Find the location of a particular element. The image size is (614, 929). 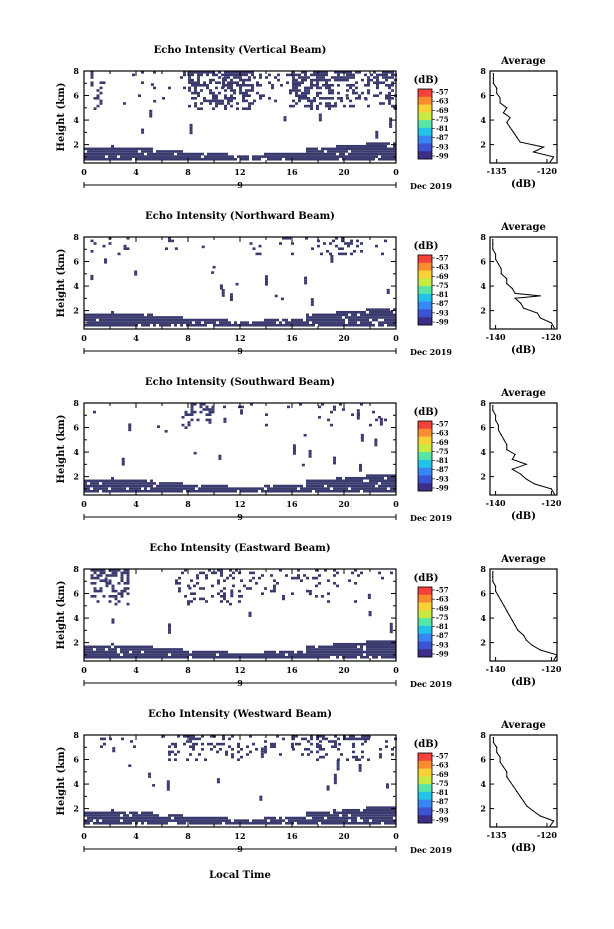

colorbar-tick-label: -99 is located at coordinates (442, 654).